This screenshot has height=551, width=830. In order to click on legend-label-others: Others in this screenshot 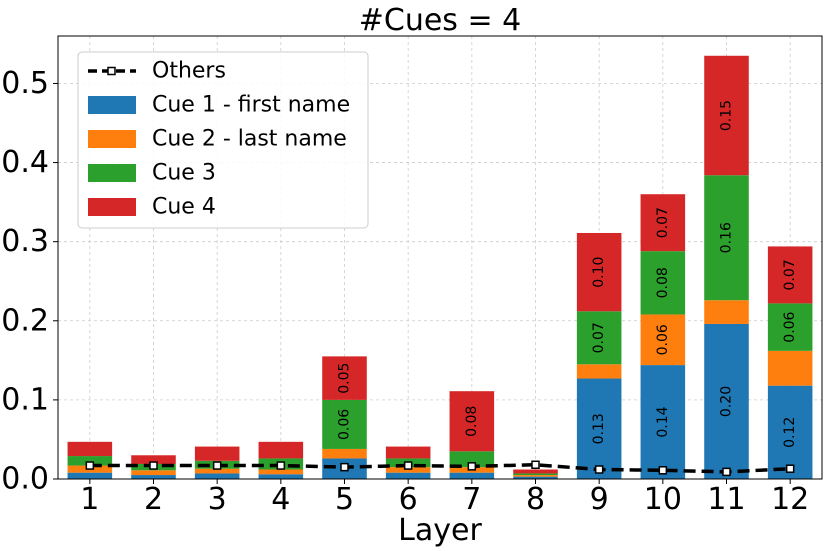, I will do `click(189, 71)`.